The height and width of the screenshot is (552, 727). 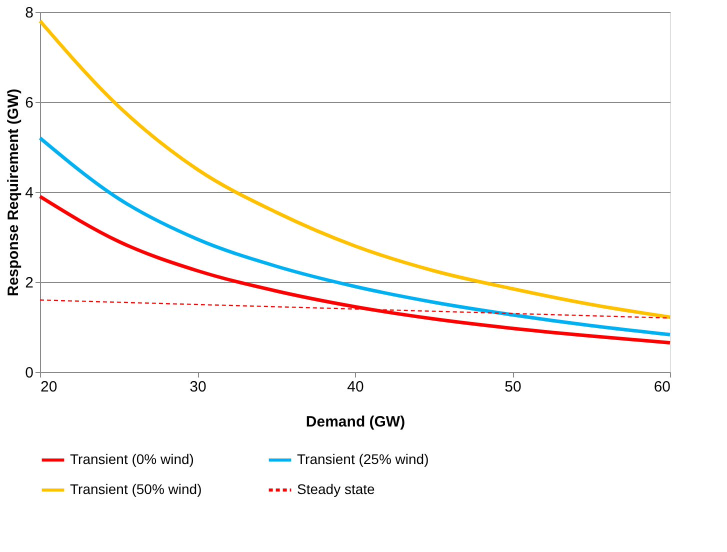 I want to click on legend-label: Transient (50% wind), so click(x=136, y=489).